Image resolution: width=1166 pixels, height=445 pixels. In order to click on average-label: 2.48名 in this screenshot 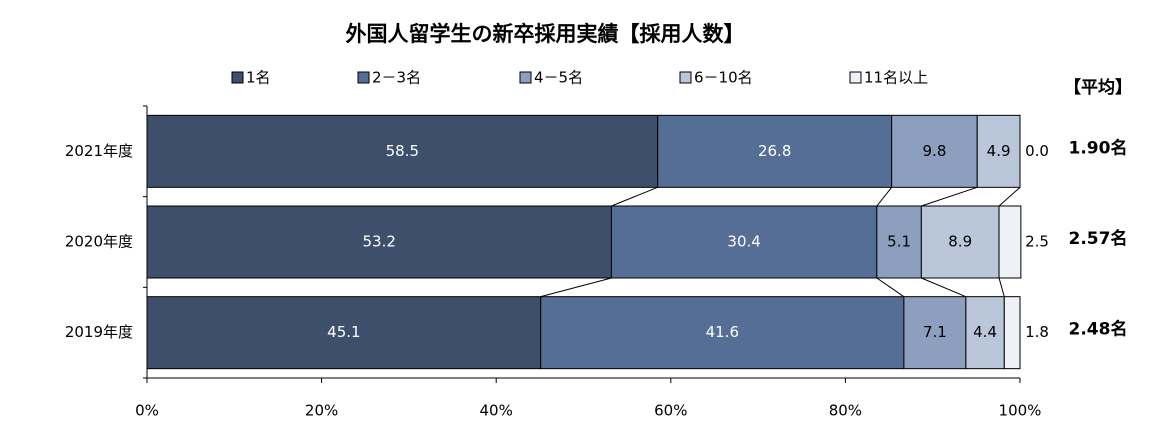, I will do `click(1098, 329)`.